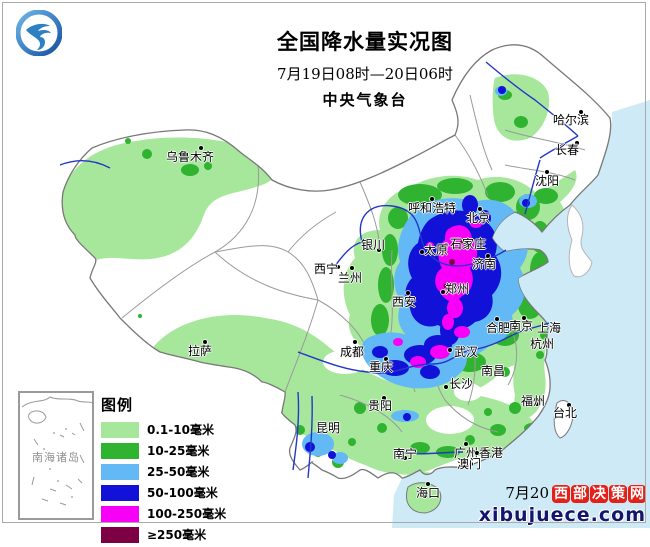  Describe the element at coordinates (405, 454) in the screenshot. I see `city-label: 南宁` at that location.